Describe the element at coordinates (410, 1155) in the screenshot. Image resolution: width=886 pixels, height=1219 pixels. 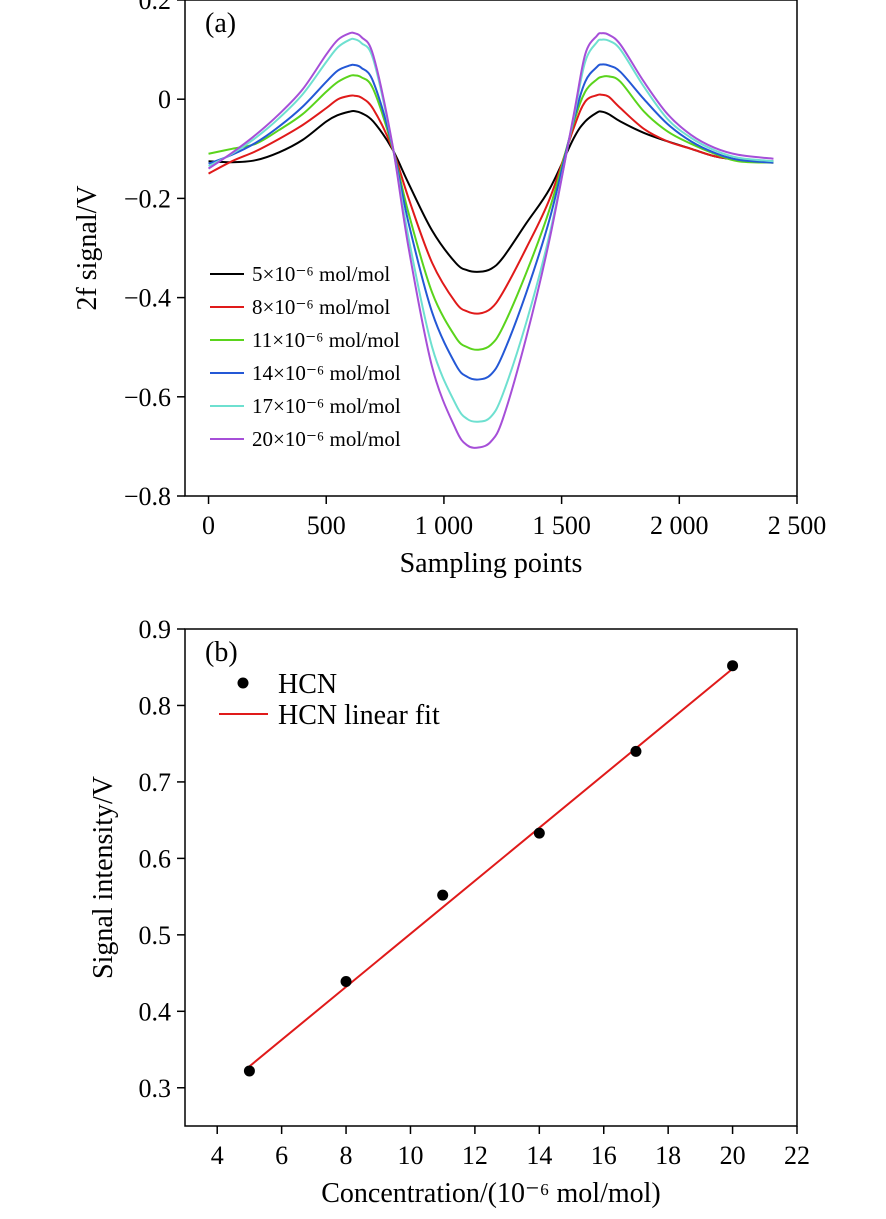
I see `x-tick-label: 10` at that location.